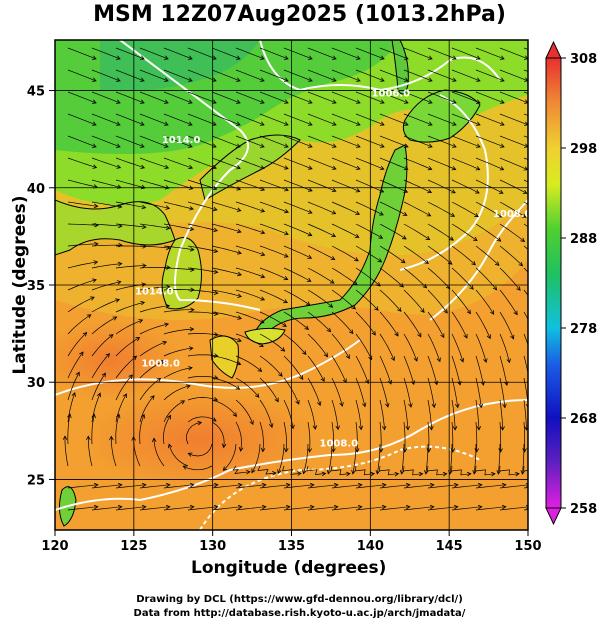  I want to click on isobar-label: 1008.0, so click(339, 443).